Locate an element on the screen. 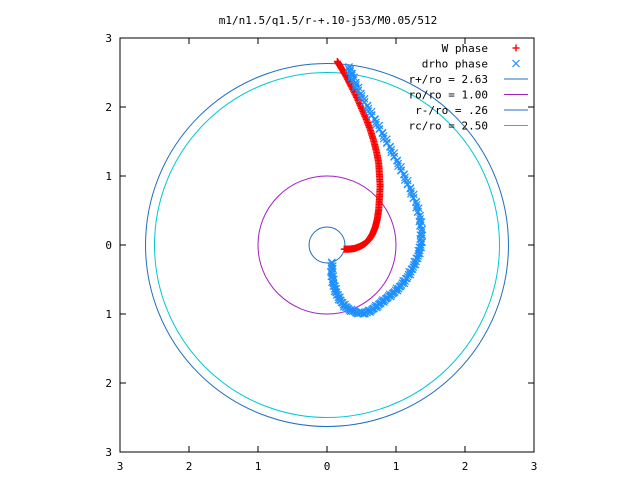 Image resolution: width=640 pixels, height=480 pixels. legend-label: drho phase is located at coordinates (455, 64).